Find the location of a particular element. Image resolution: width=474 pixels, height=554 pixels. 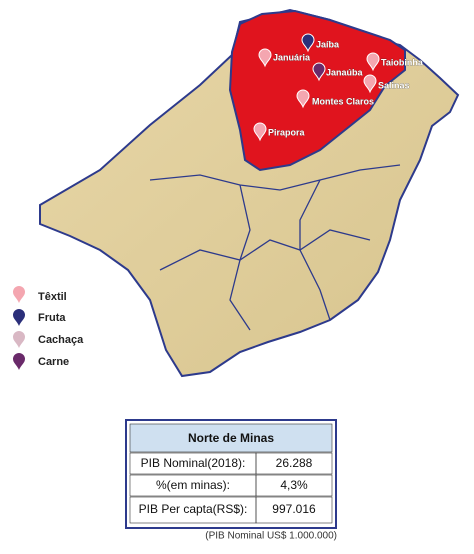

city-label: Salinas is located at coordinates (394, 85).